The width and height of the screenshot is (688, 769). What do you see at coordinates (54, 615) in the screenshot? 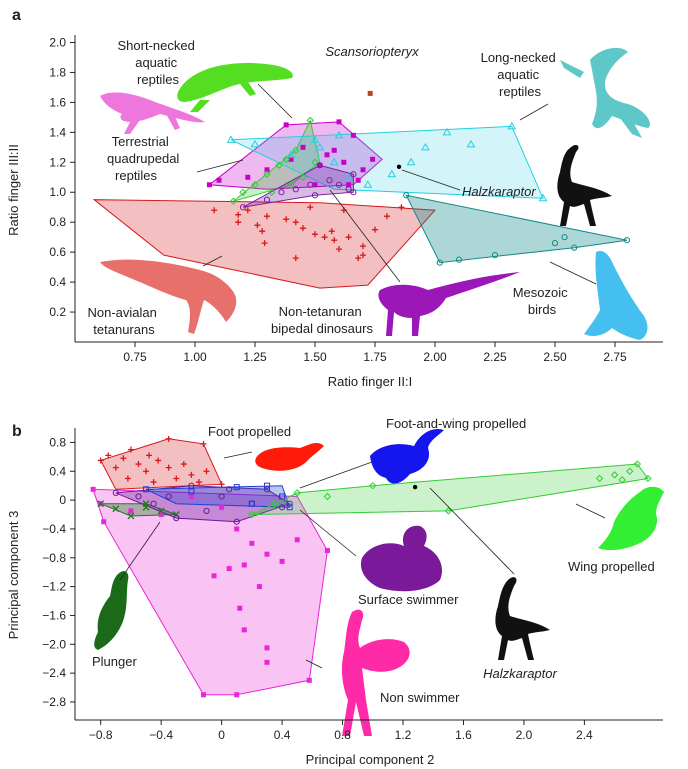
I see `y-tick-label: −1.6` at bounding box center [54, 615].